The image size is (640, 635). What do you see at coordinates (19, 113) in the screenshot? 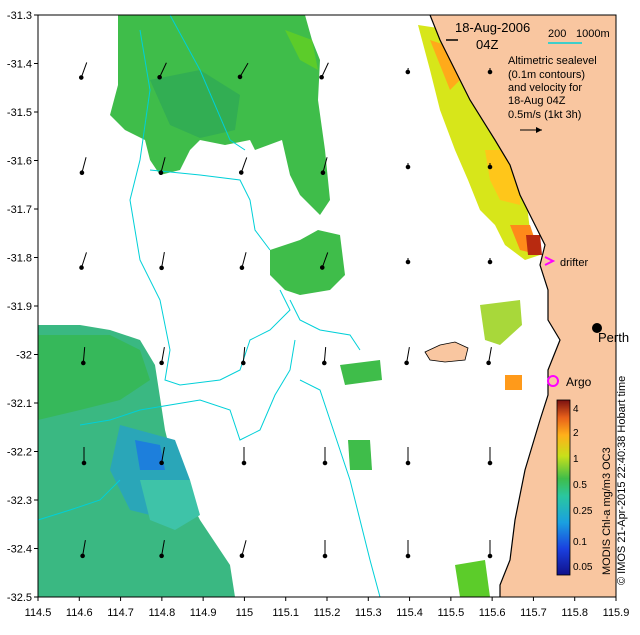
I see `lat-tick-label: -31.5` at bounding box center [19, 113].